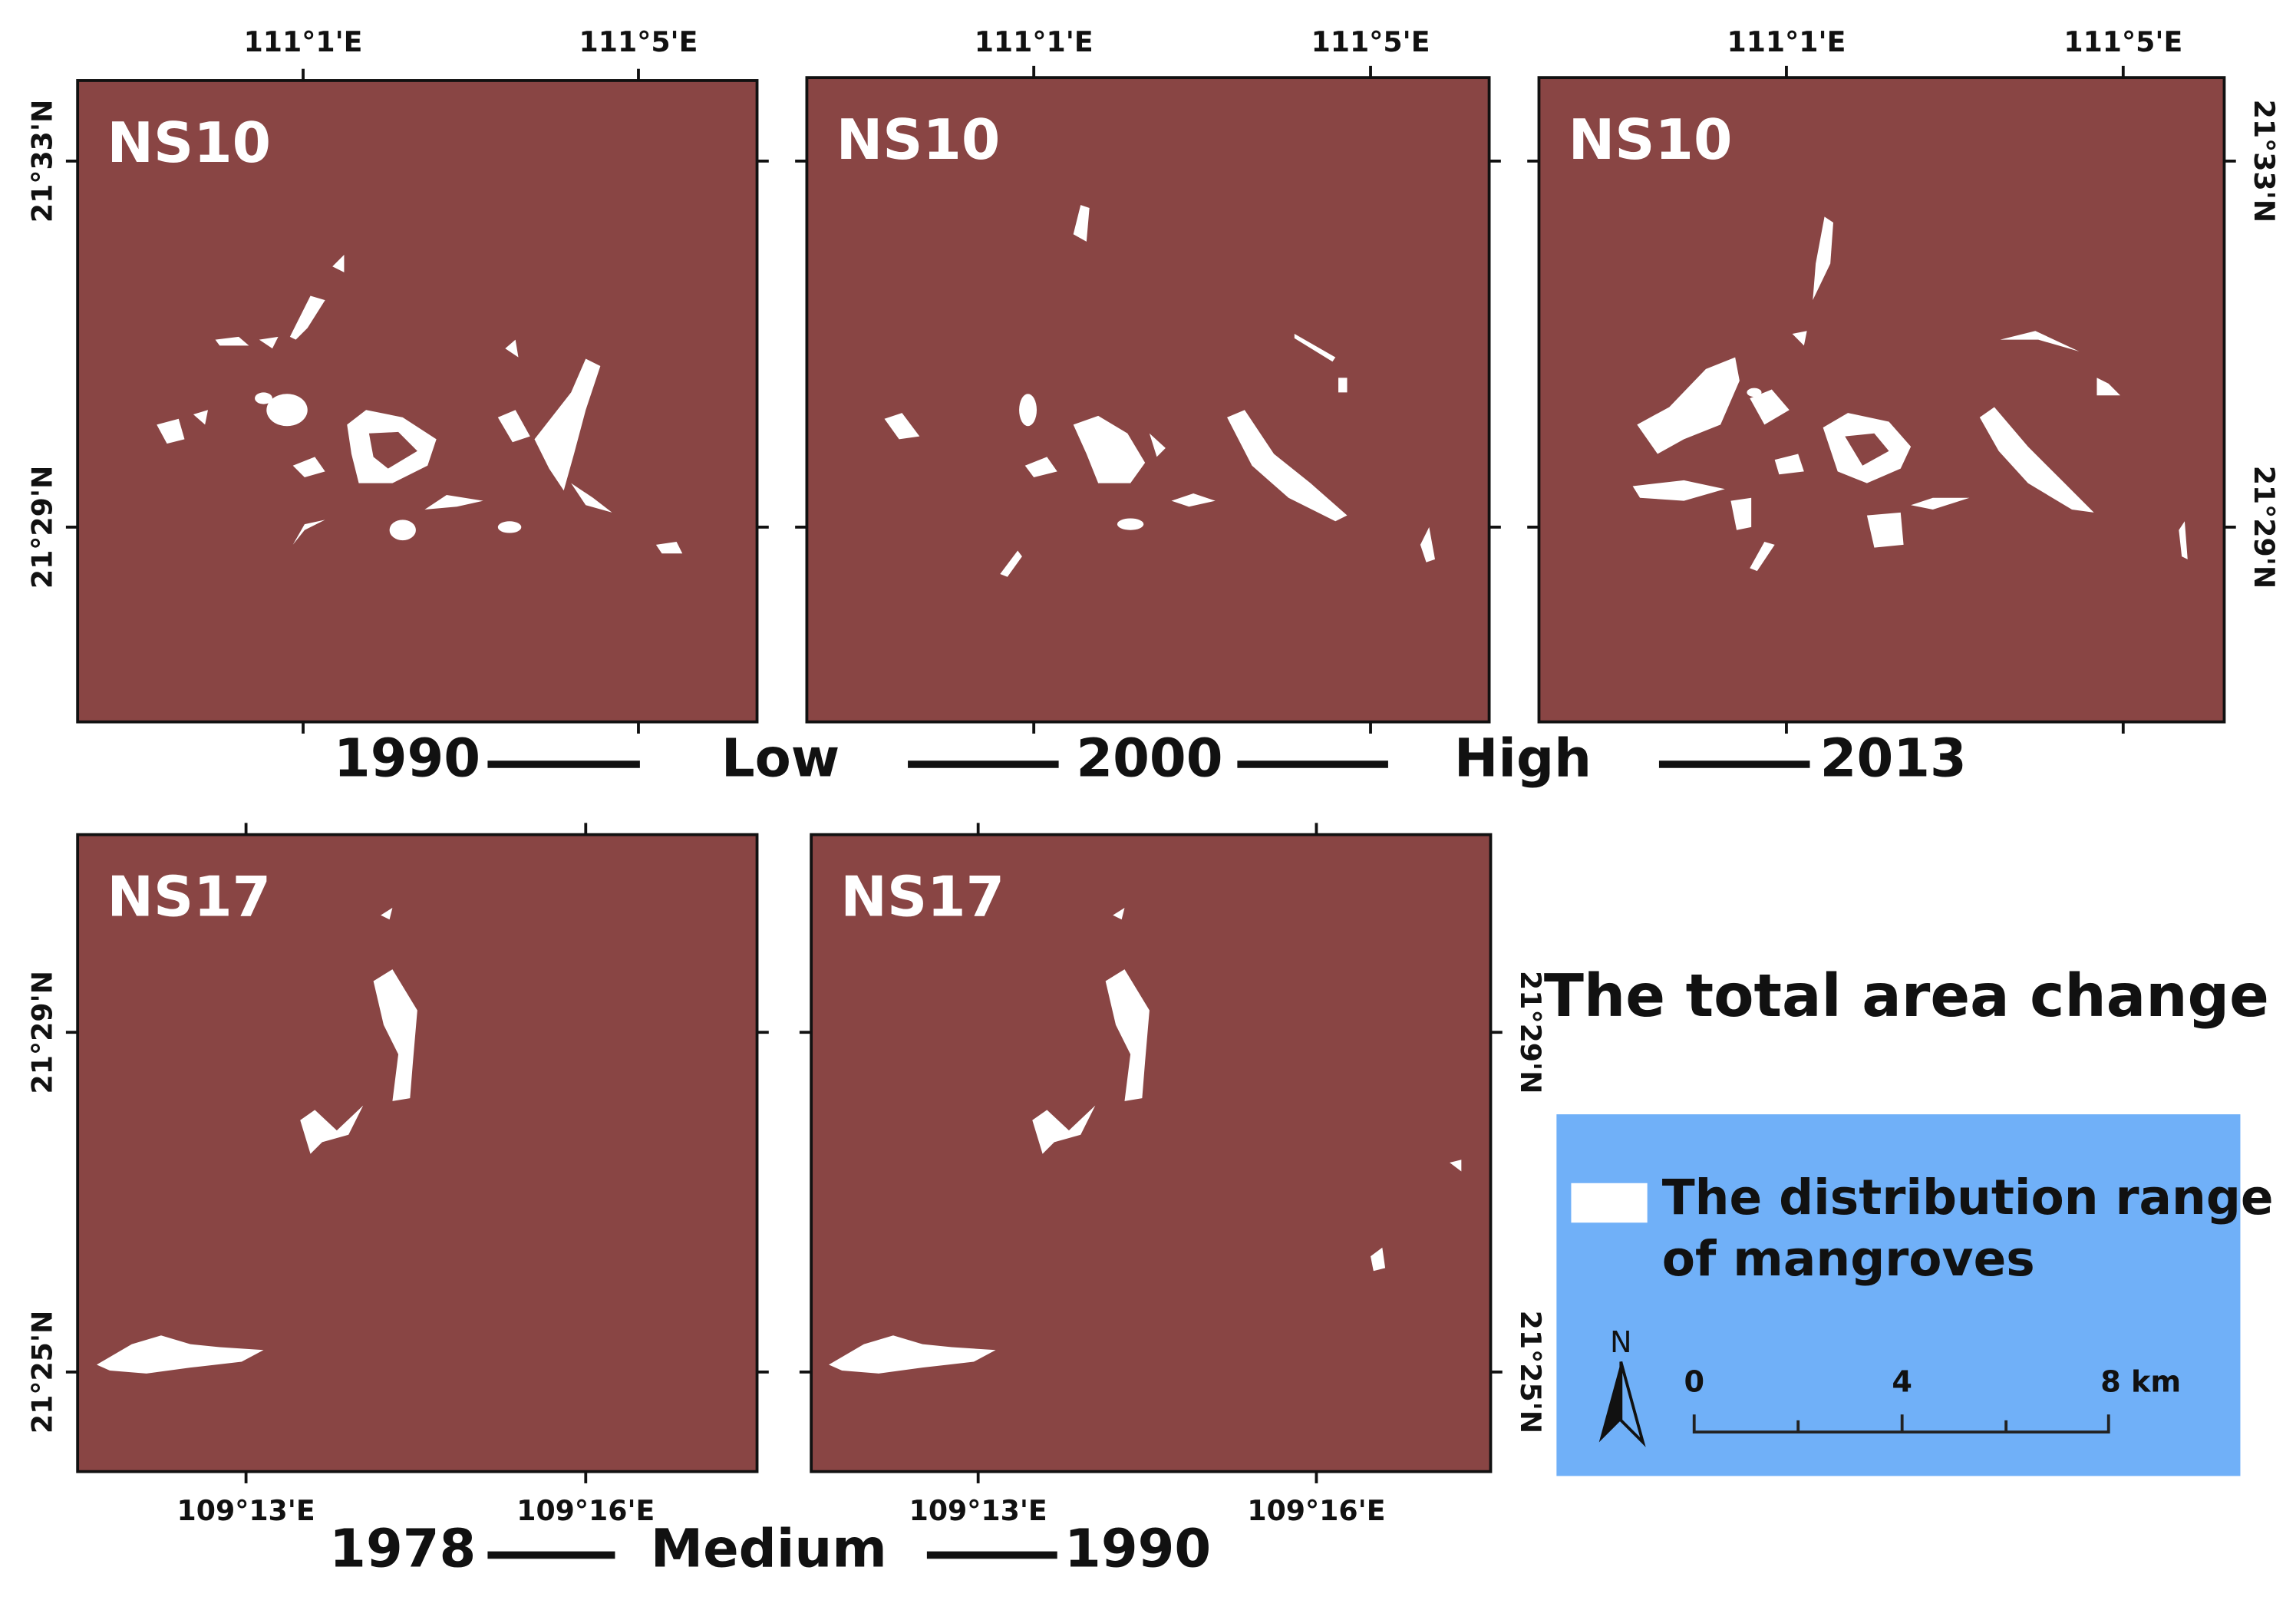 This screenshot has height=1600, width=2296. Describe the element at coordinates (1893, 758) in the screenshot. I see `timeline-label: 2013` at that location.